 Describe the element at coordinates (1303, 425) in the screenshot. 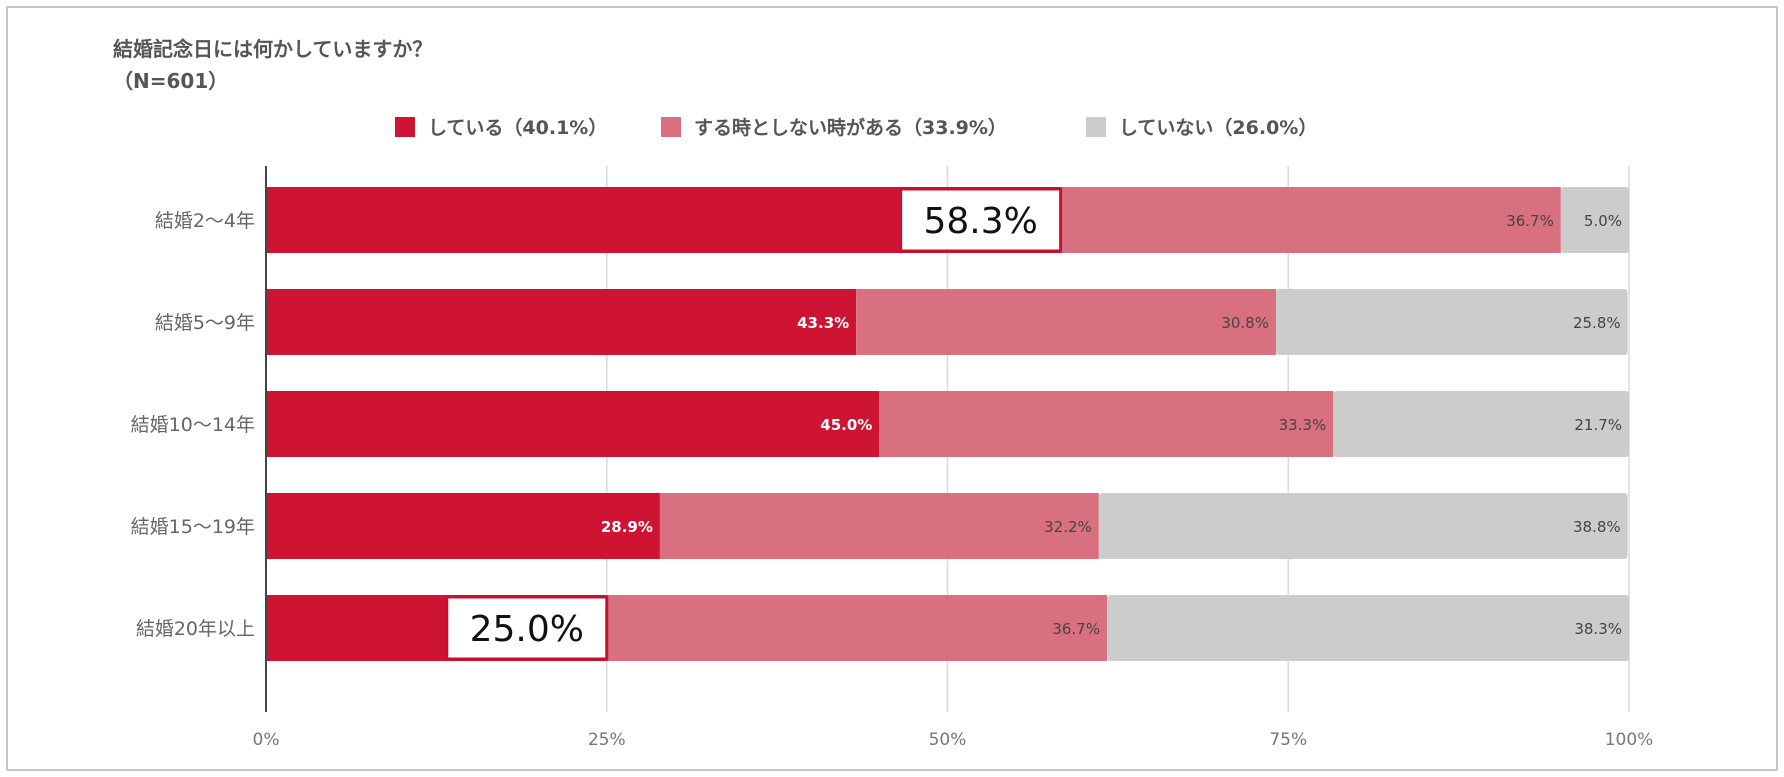

I see `data-label: 33.3%` at that location.